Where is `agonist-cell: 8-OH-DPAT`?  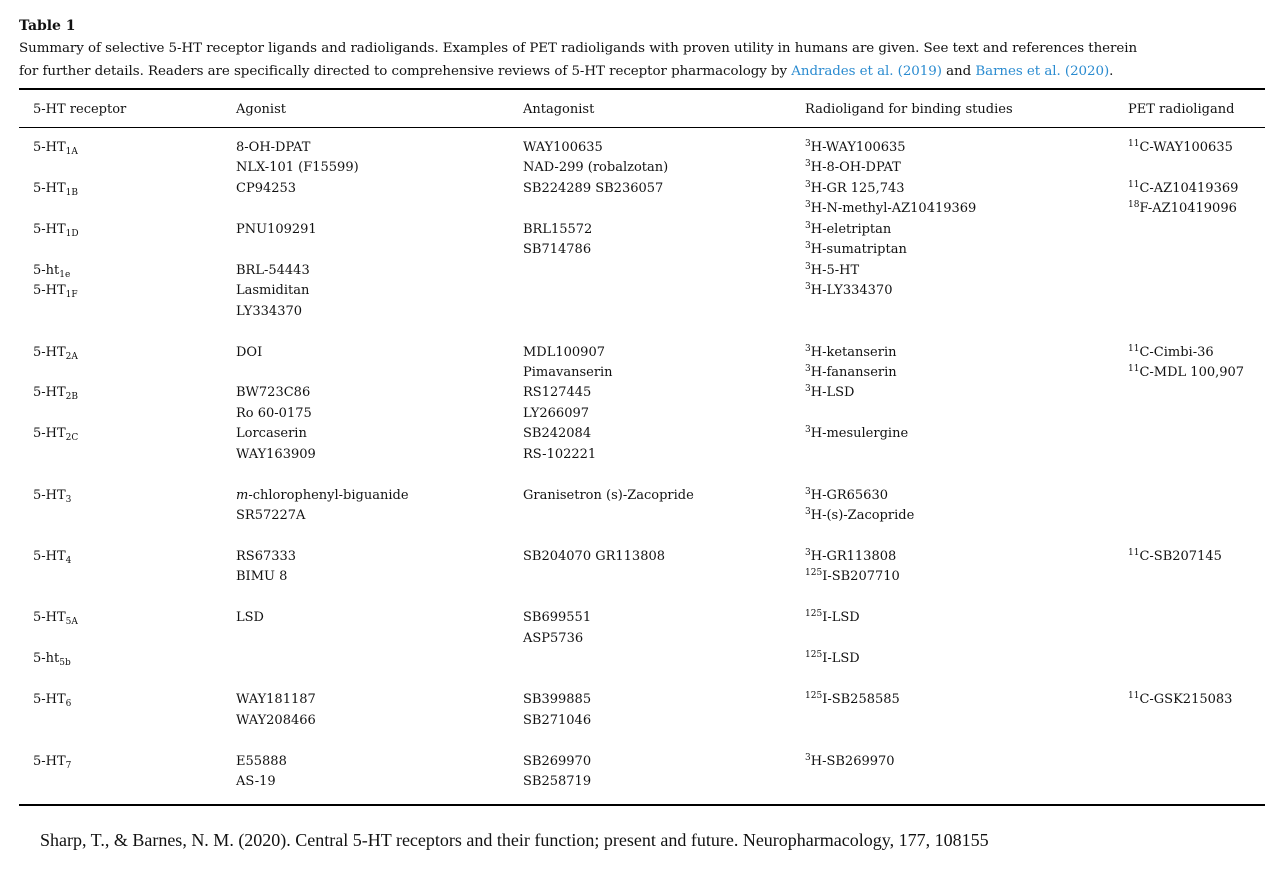 agonist-cell: 8-OH-DPAT is located at coordinates (273, 148).